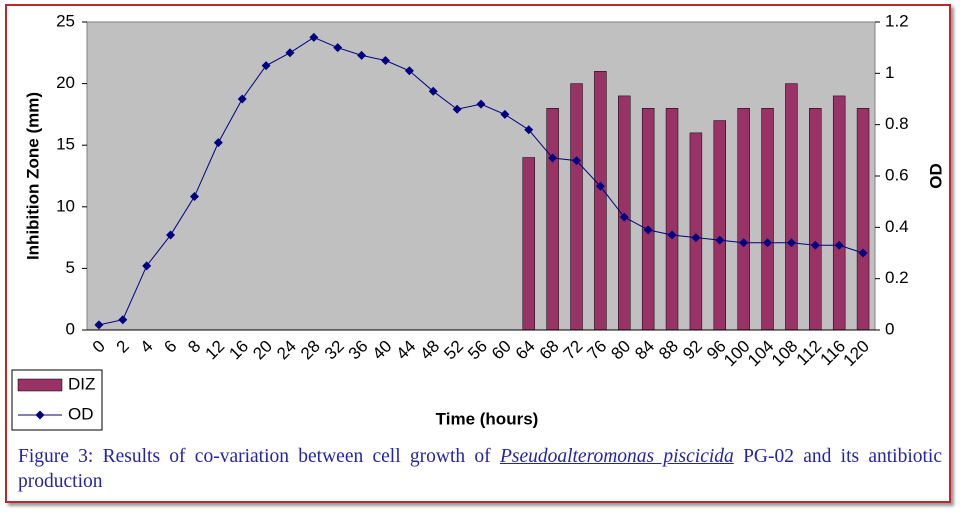 The width and height of the screenshot is (962, 513). Describe the element at coordinates (616, 456) in the screenshot. I see `caption-species: Pseudoalteromonas piscicida` at that location.